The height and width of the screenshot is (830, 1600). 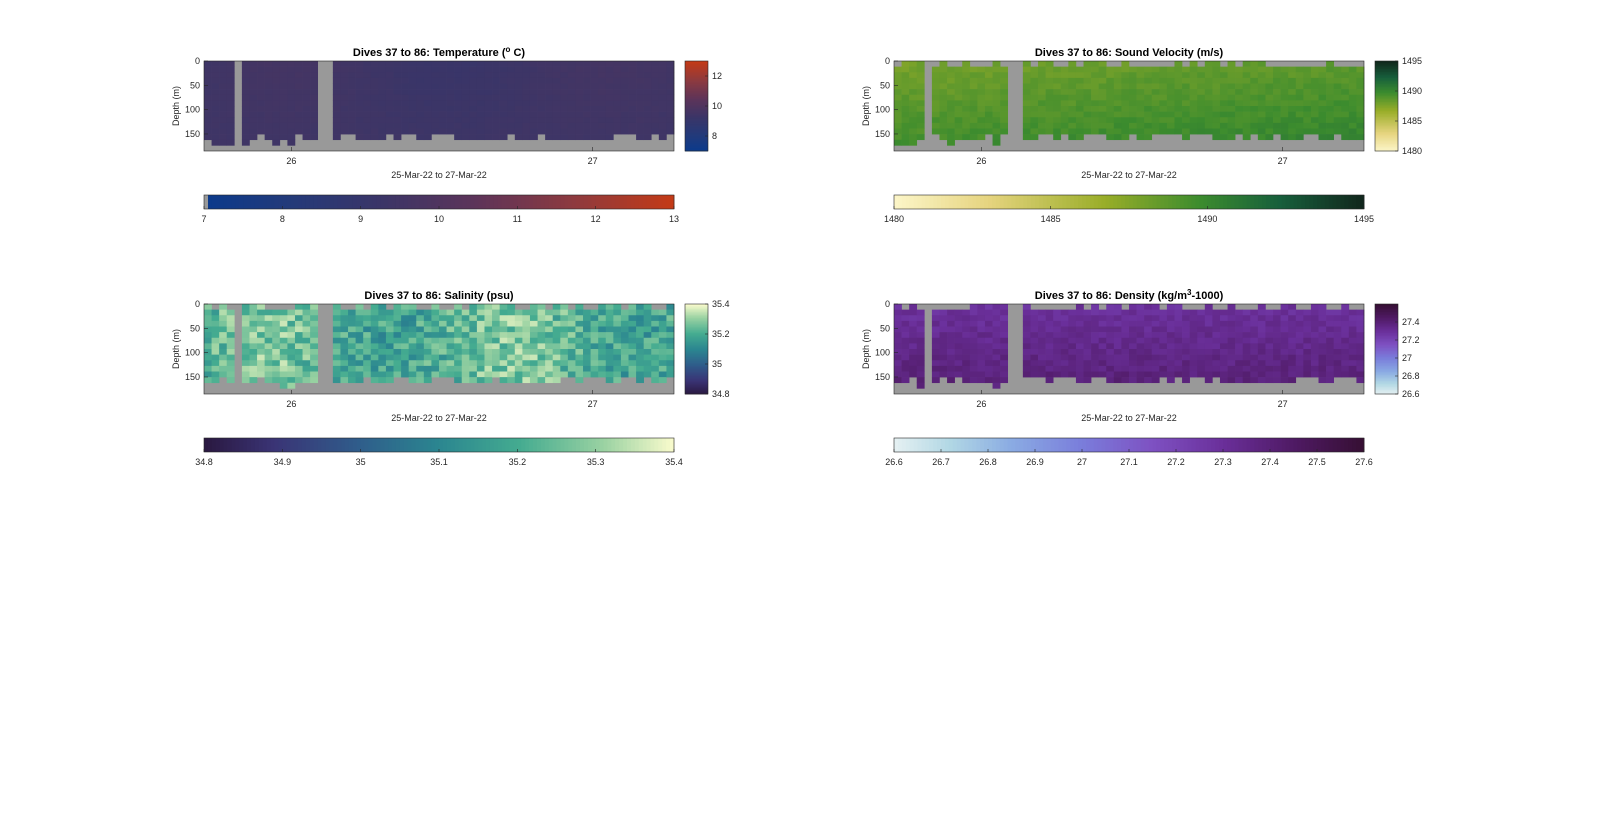 What do you see at coordinates (1129, 295) in the screenshot?
I see `chart-title: Dives 37 to 86: Density (kg/m3-1000)` at bounding box center [1129, 295].